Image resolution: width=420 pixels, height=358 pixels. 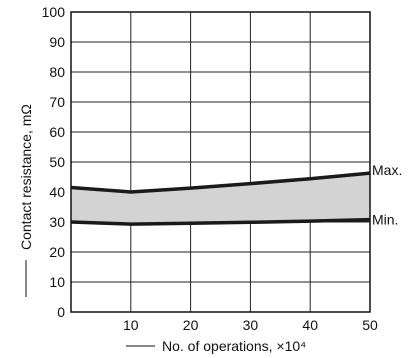 What do you see at coordinates (57, 282) in the screenshot?
I see `y-tick-label-1: 10` at bounding box center [57, 282].